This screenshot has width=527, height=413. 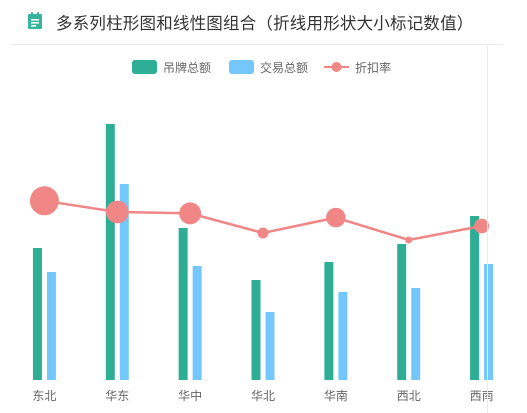 What do you see at coordinates (284, 67) in the screenshot?
I see `legend-label-trade-total: 交易总额` at bounding box center [284, 67].